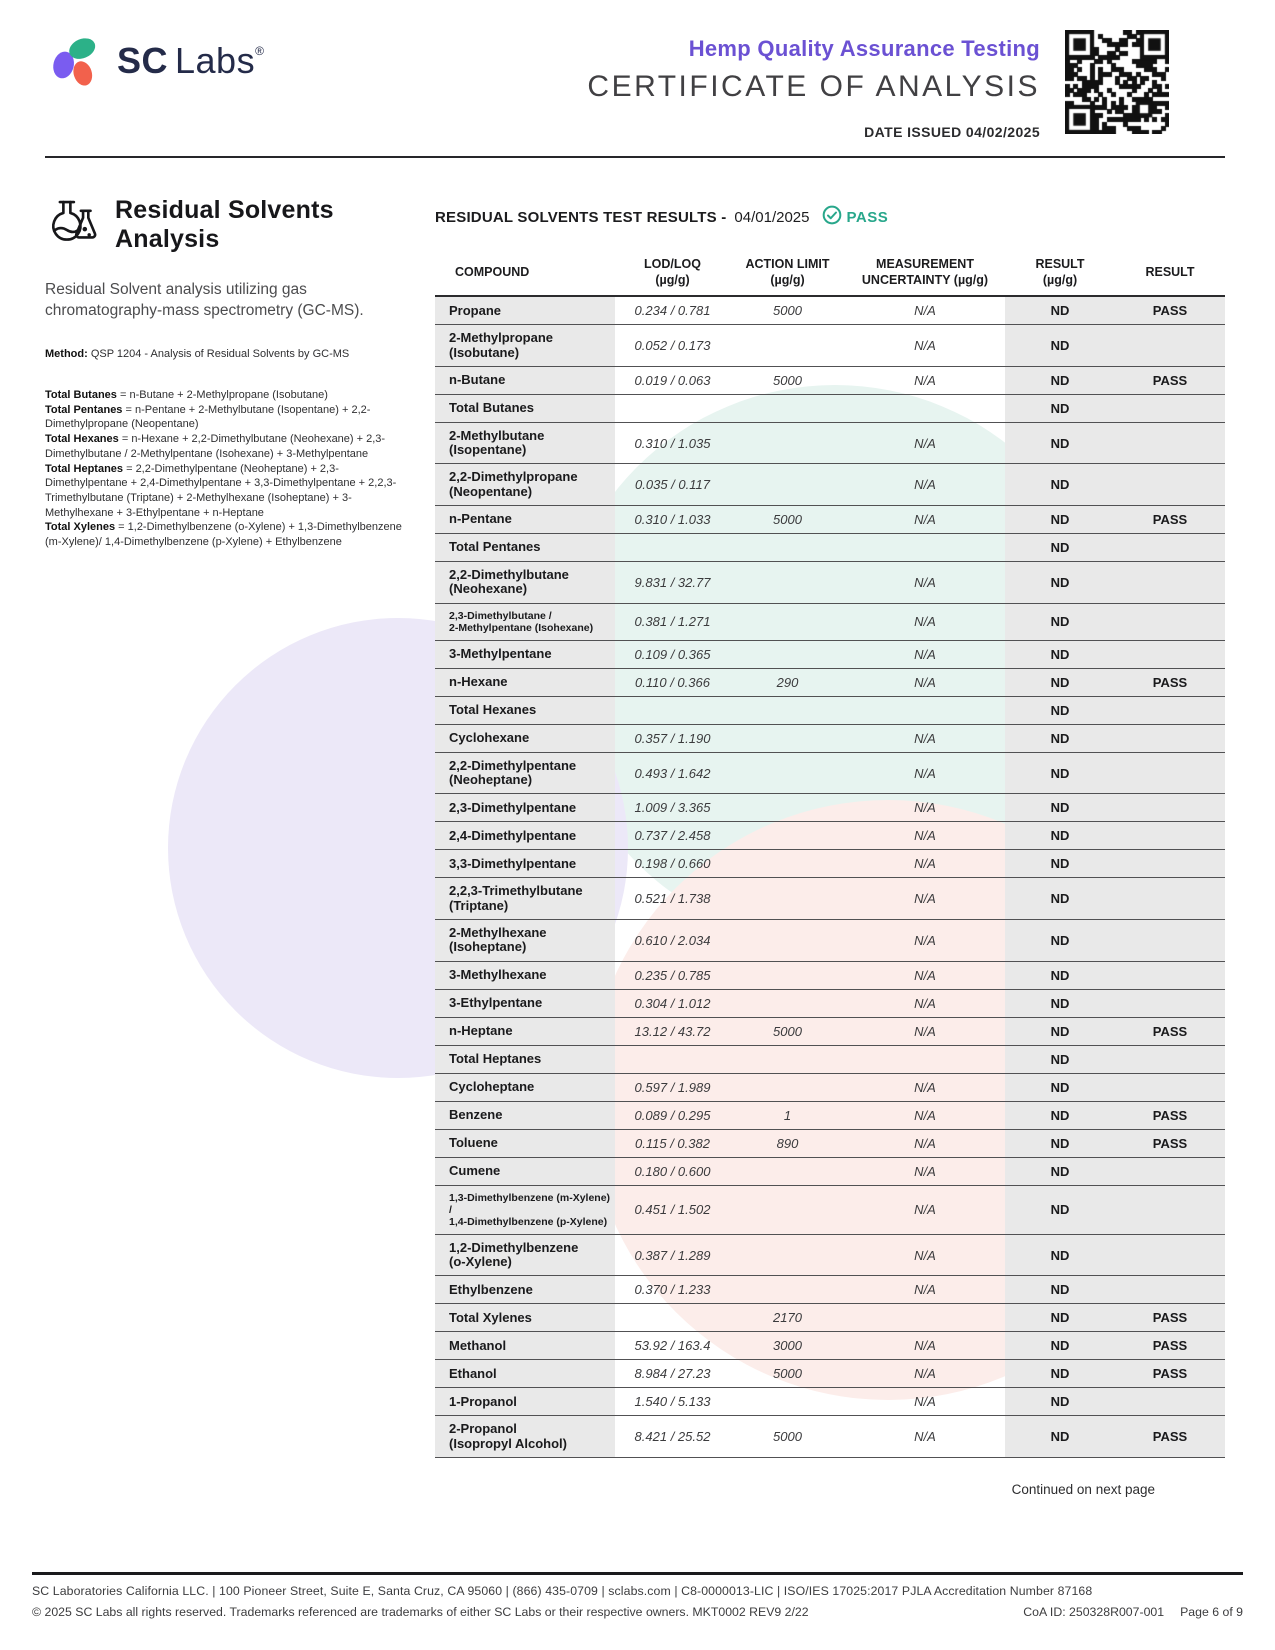 This screenshot has height=1650, width=1275. I want to click on lodloq-cell: 0.110 / 0.366, so click(672, 682).